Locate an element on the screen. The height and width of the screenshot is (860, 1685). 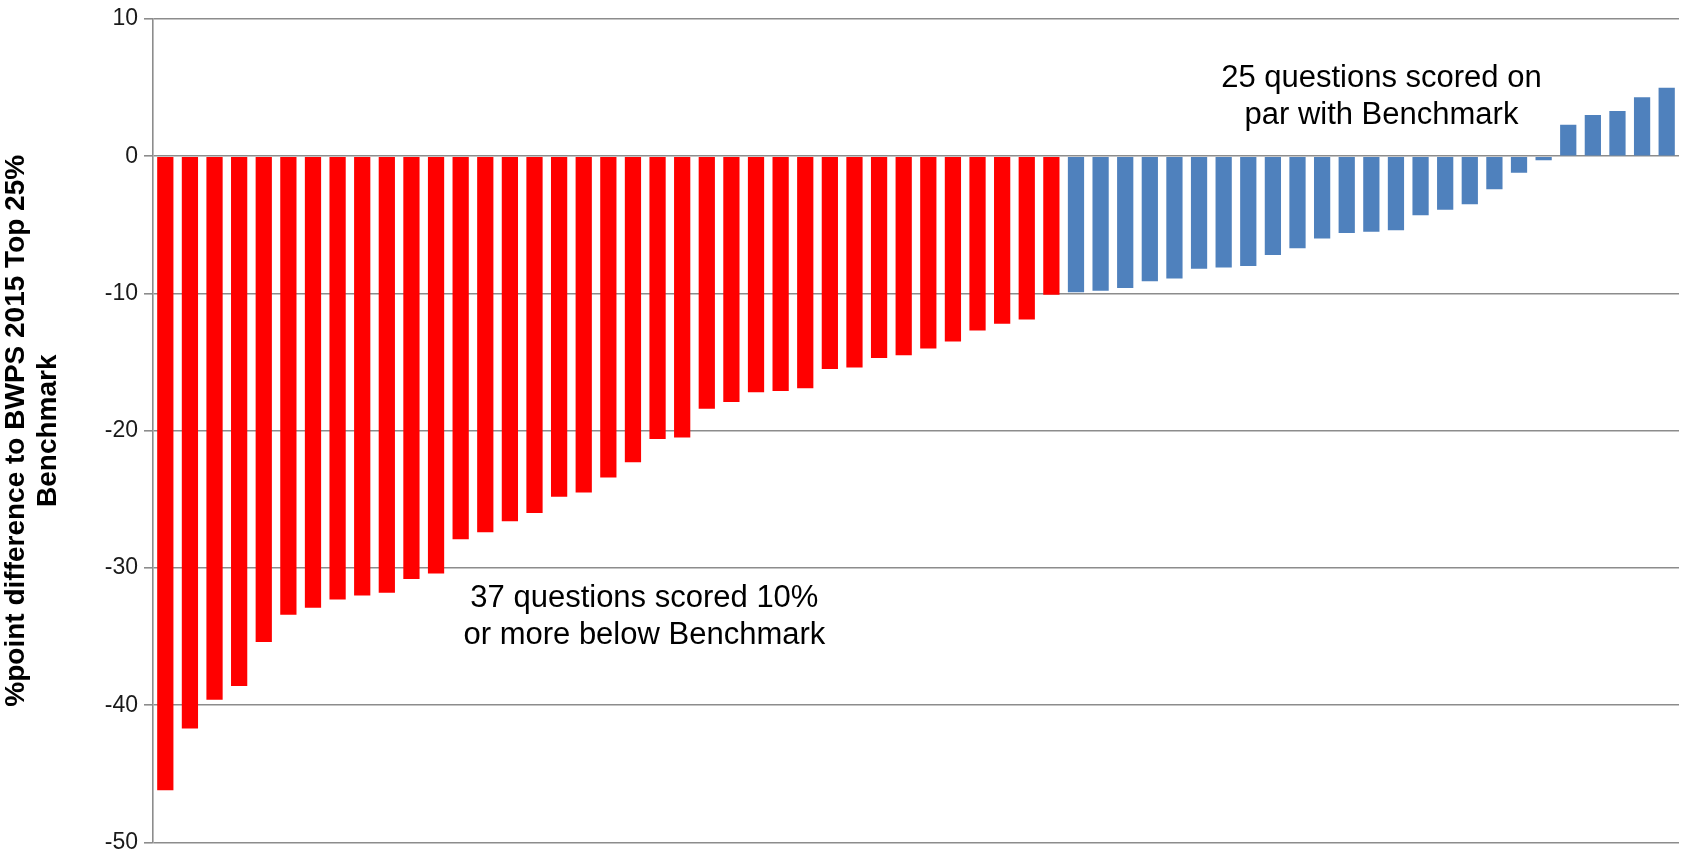
y-tick-label: 10 is located at coordinates (125, 17).